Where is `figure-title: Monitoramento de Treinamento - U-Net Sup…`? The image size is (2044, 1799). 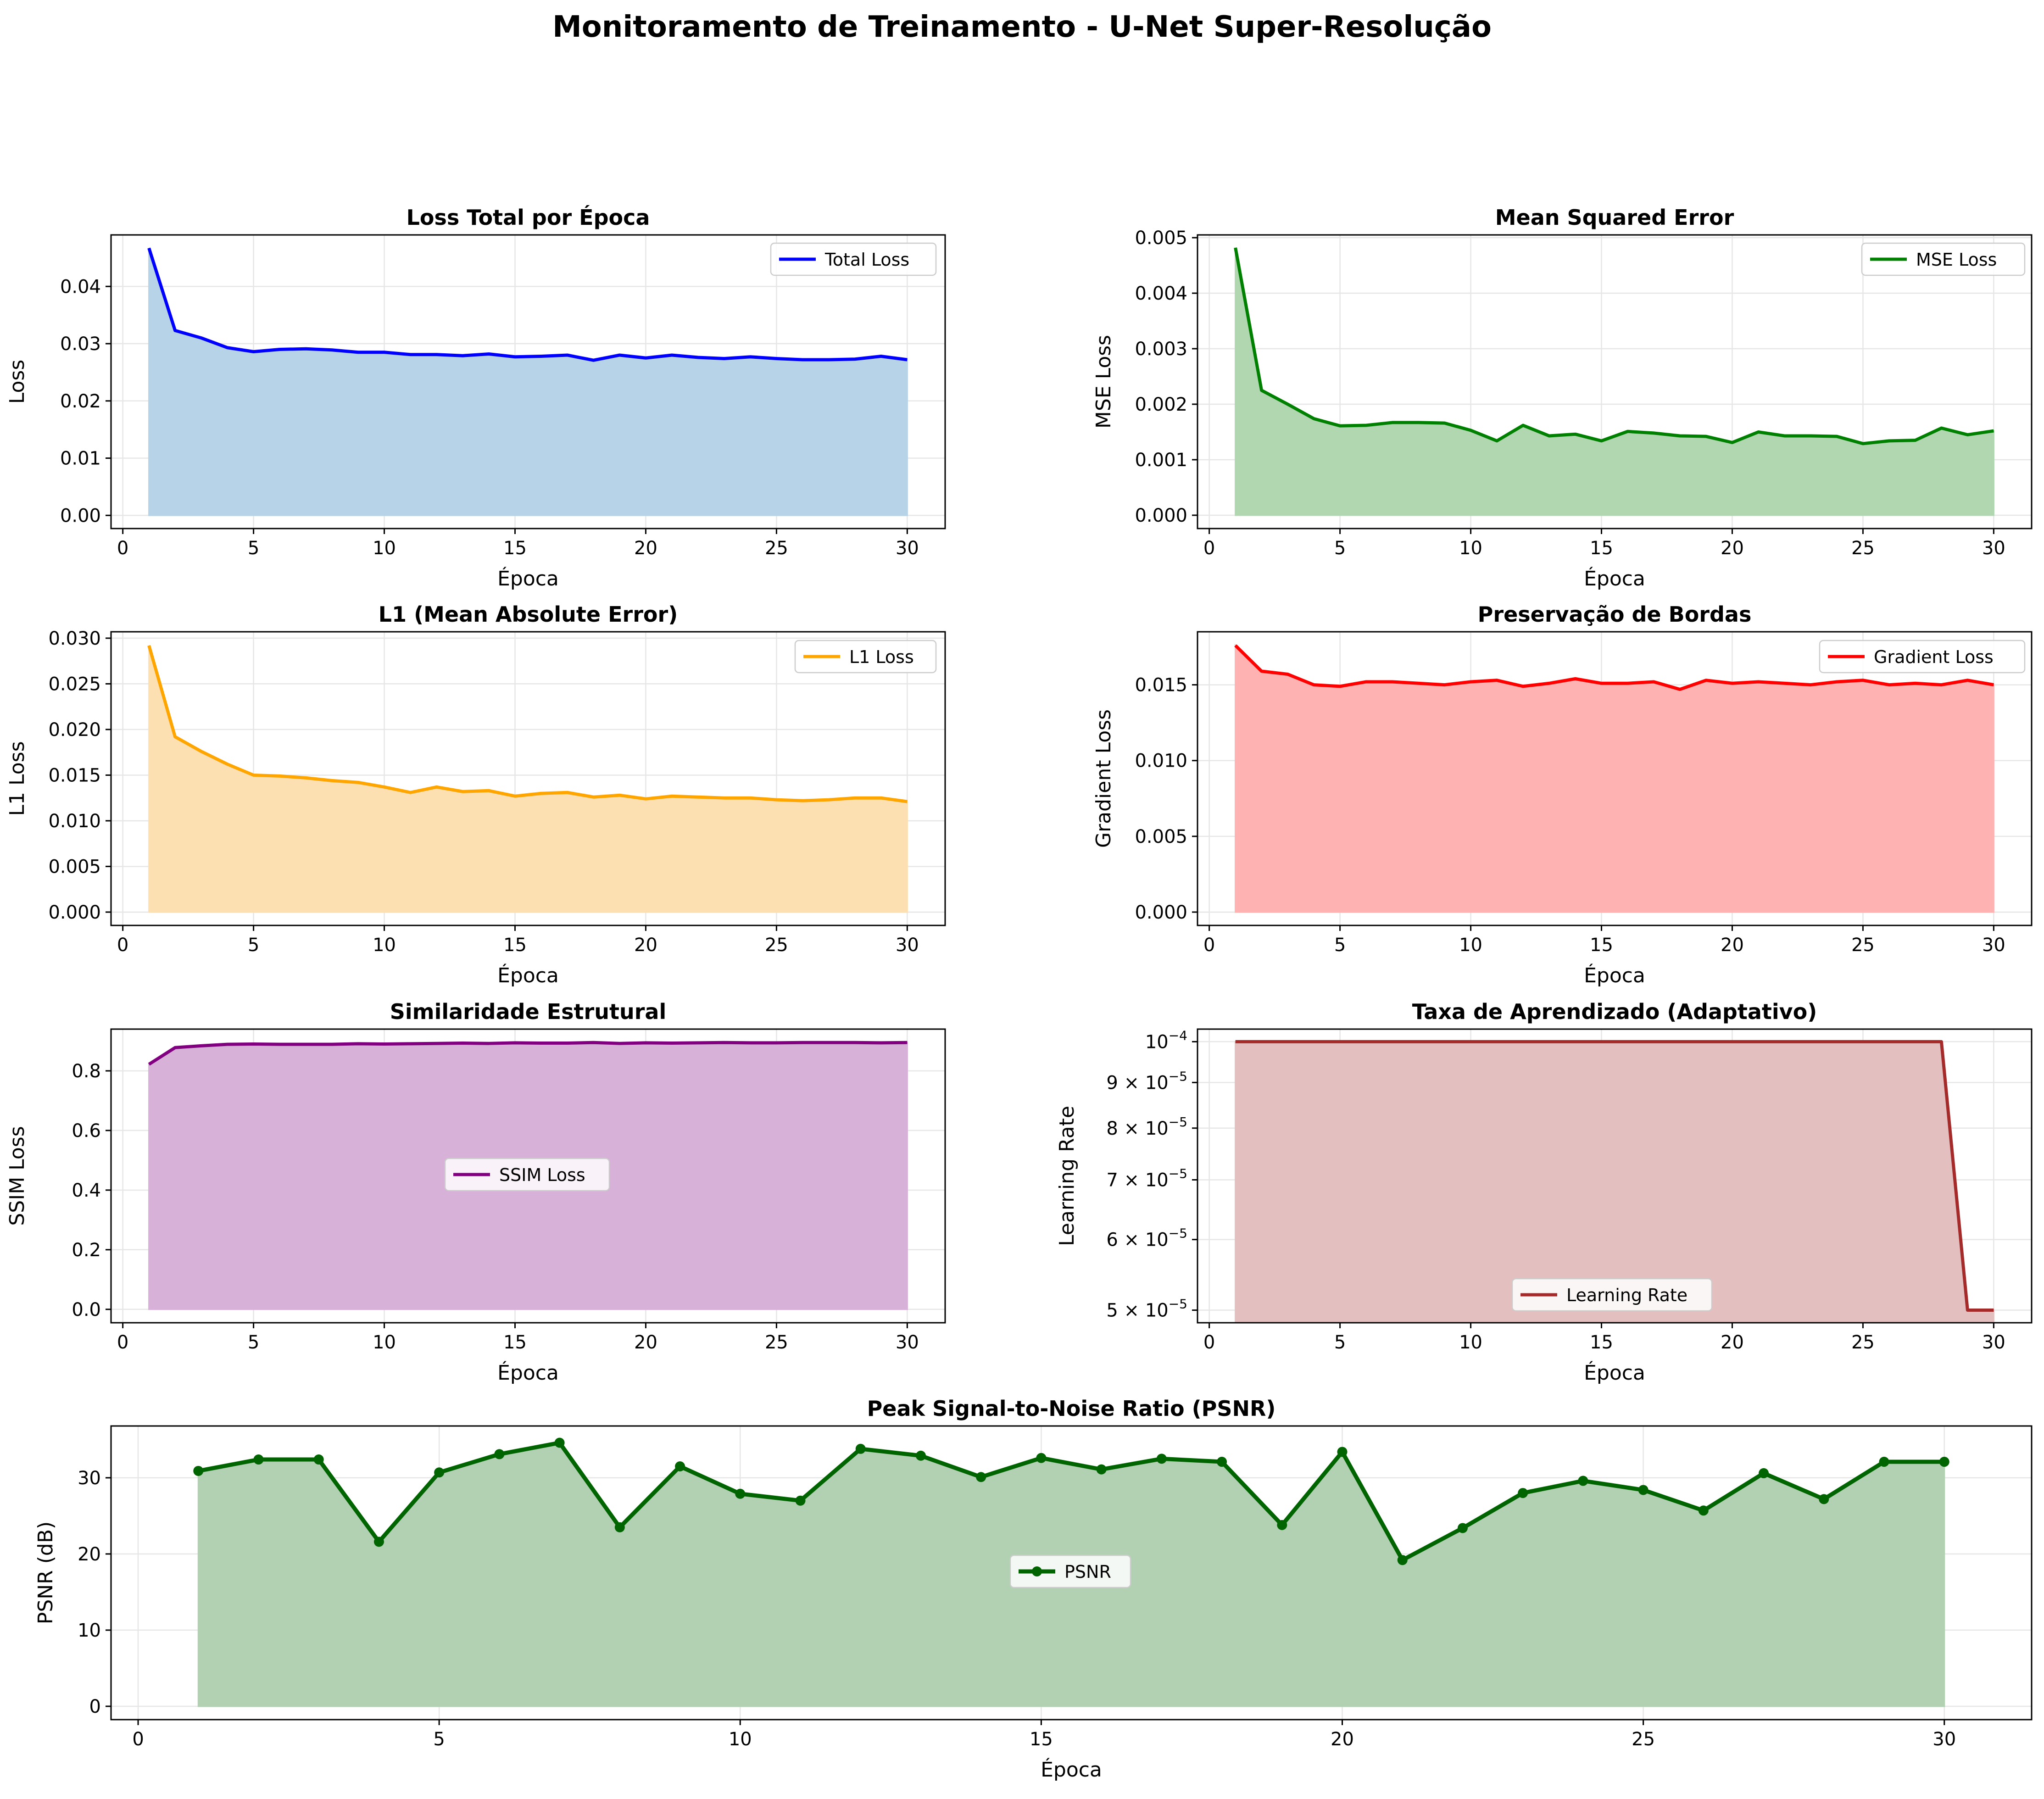
figure-title: Monitoramento de Treinamento - U-Net Sup… is located at coordinates (1022, 27).